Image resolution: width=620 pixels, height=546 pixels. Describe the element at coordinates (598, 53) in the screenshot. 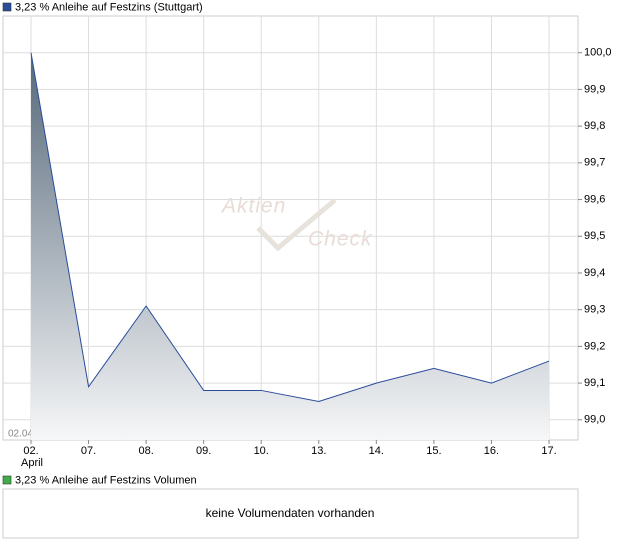

I see `y-tick-label: 100,0` at that location.